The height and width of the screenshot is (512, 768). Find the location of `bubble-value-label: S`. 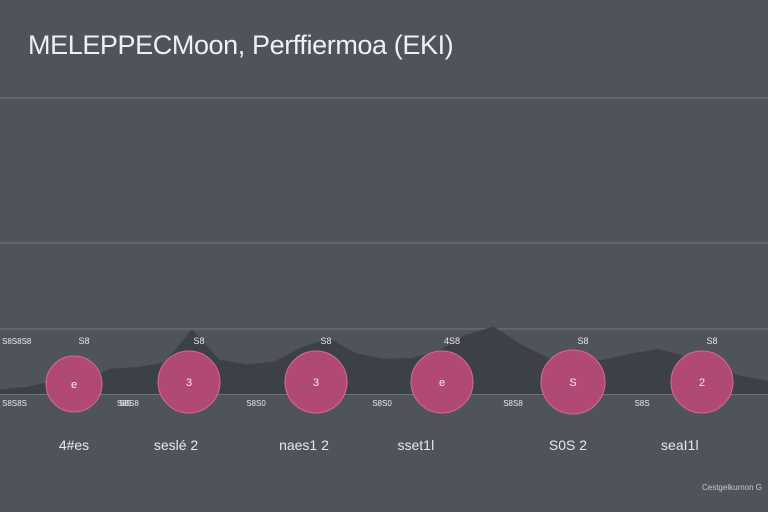

bubble-value-label: S is located at coordinates (572, 383).